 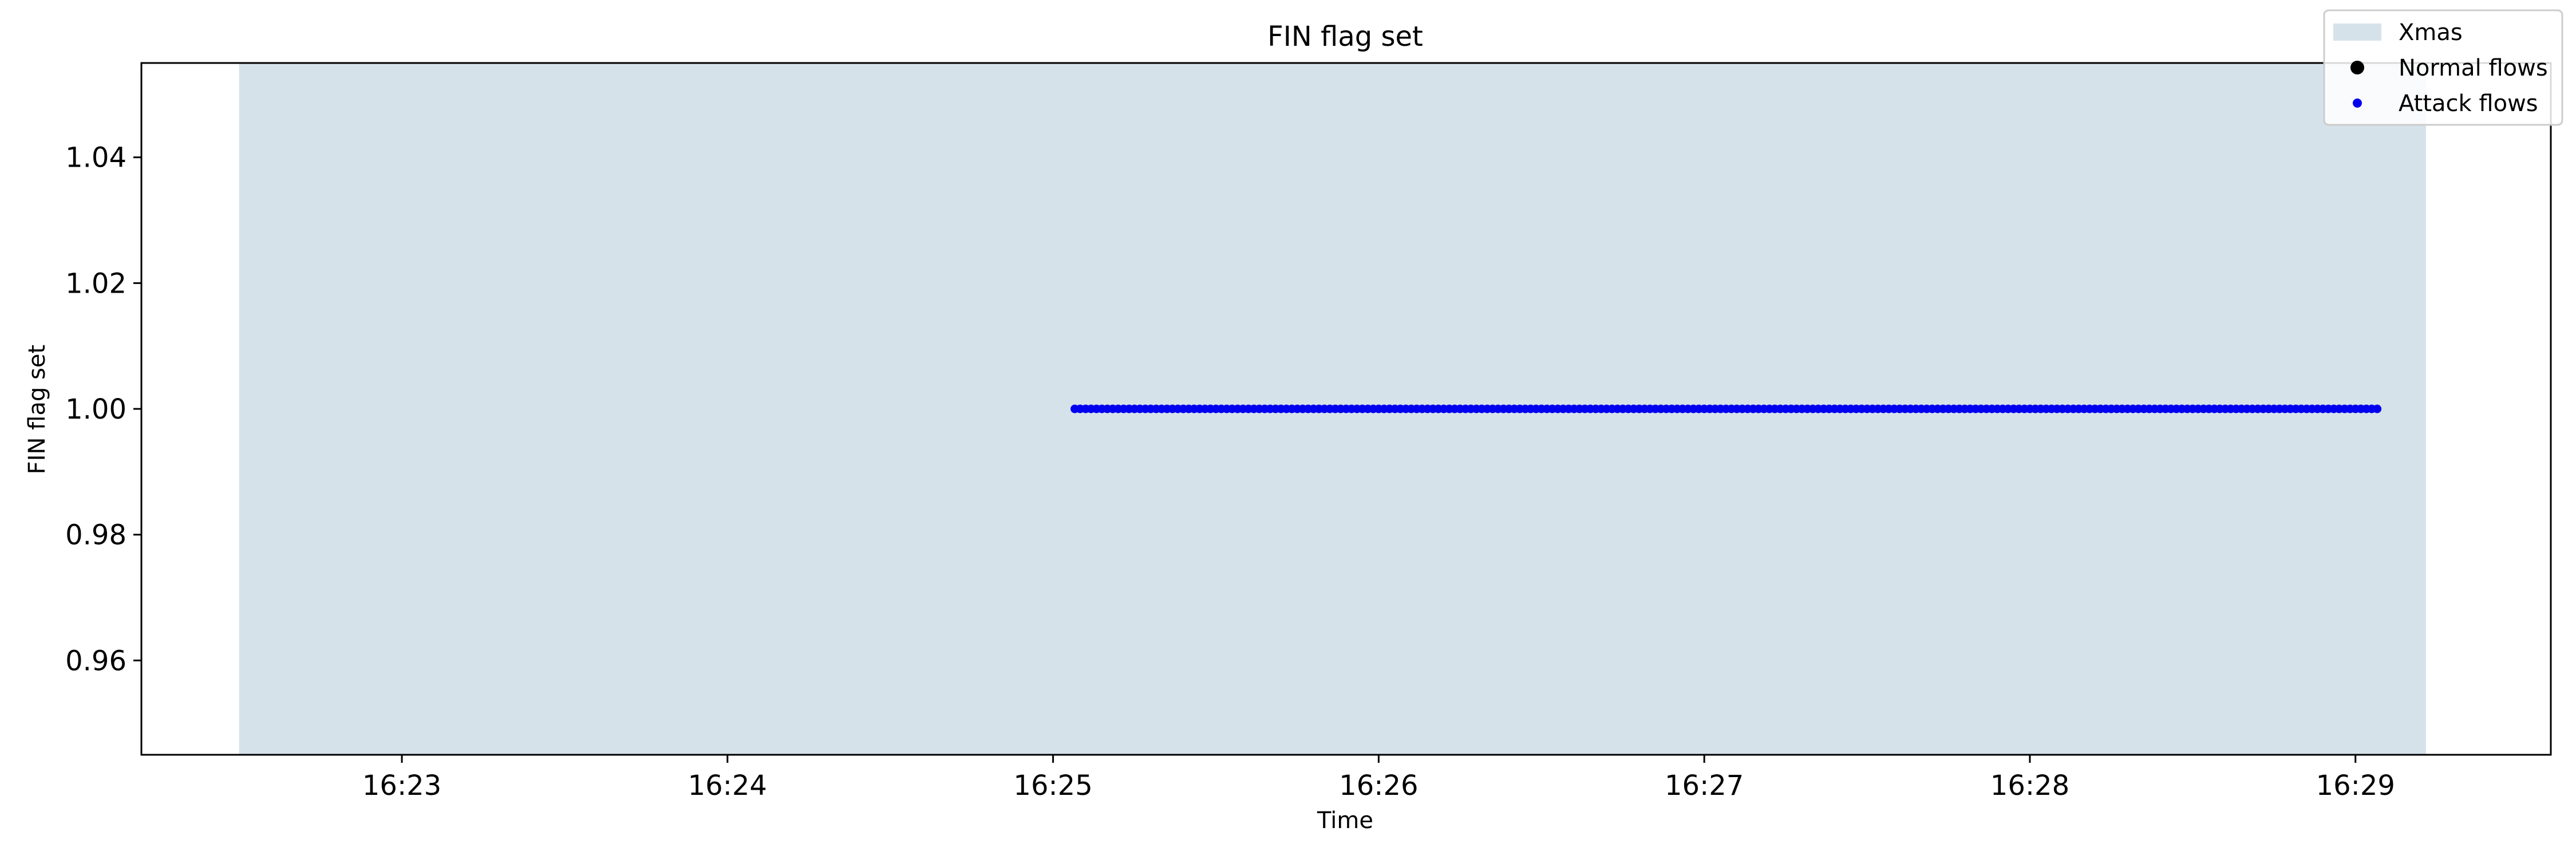 I want to click on y-tick-label: 1.02, so click(x=96, y=283).